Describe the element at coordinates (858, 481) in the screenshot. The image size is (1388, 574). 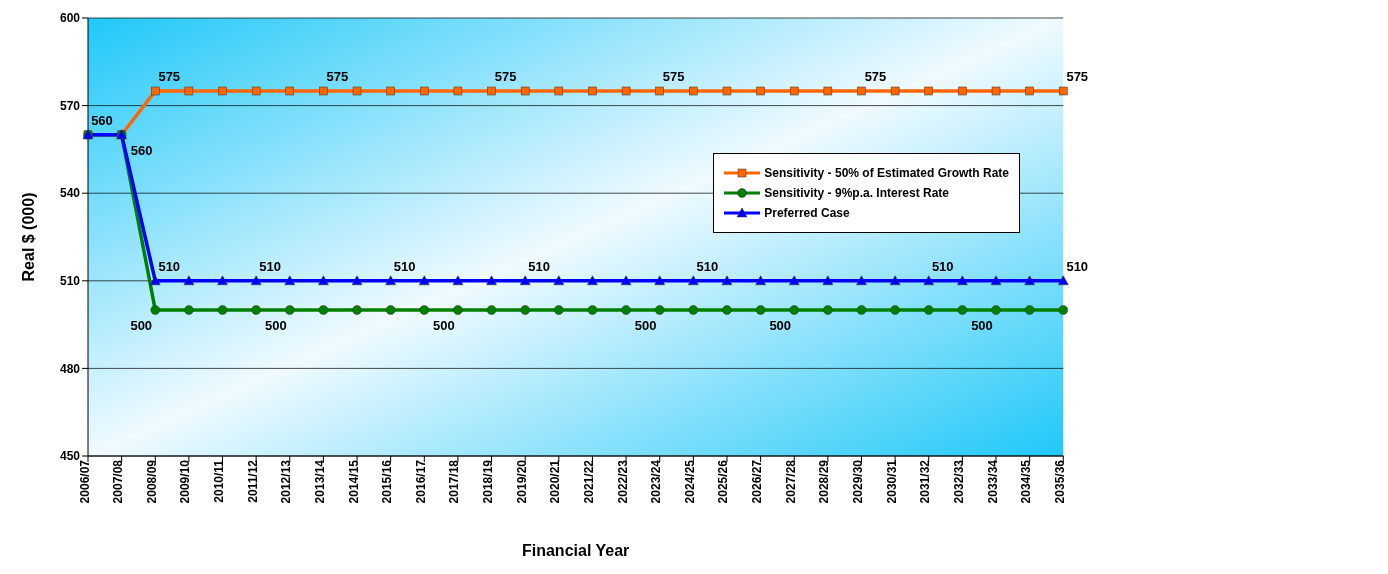
I see `x-tick-label: 2029/30` at that location.